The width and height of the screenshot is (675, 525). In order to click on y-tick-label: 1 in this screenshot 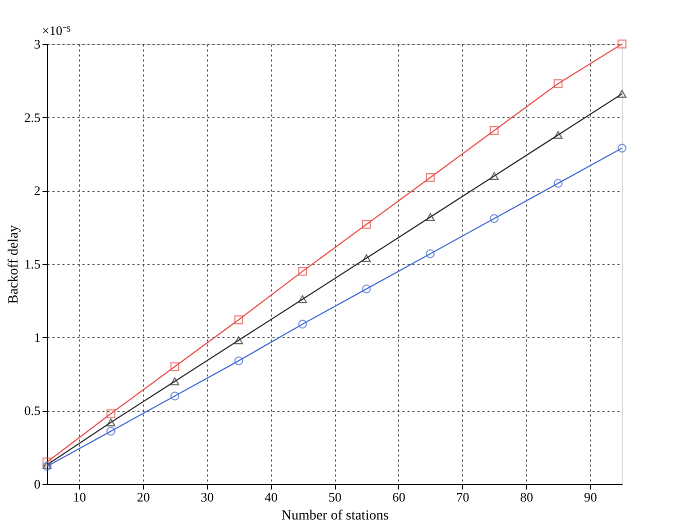, I will do `click(37, 337)`.